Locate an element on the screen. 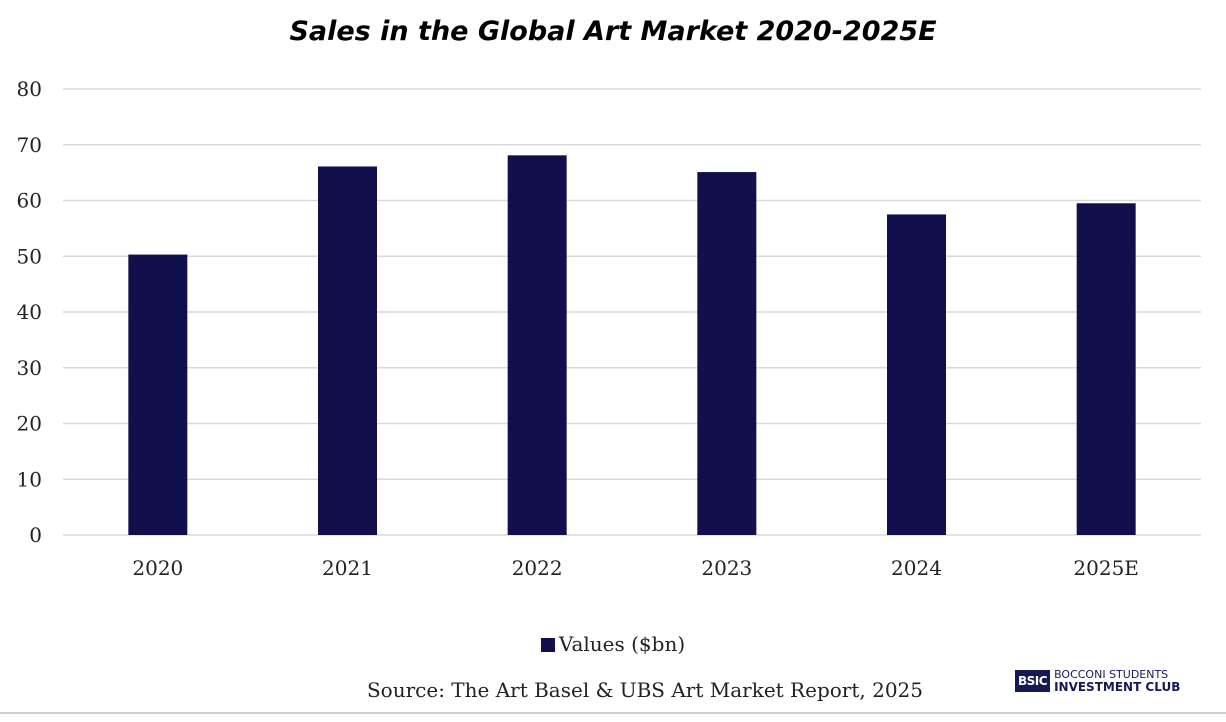  legend: Values ($bn) is located at coordinates (613, 644).